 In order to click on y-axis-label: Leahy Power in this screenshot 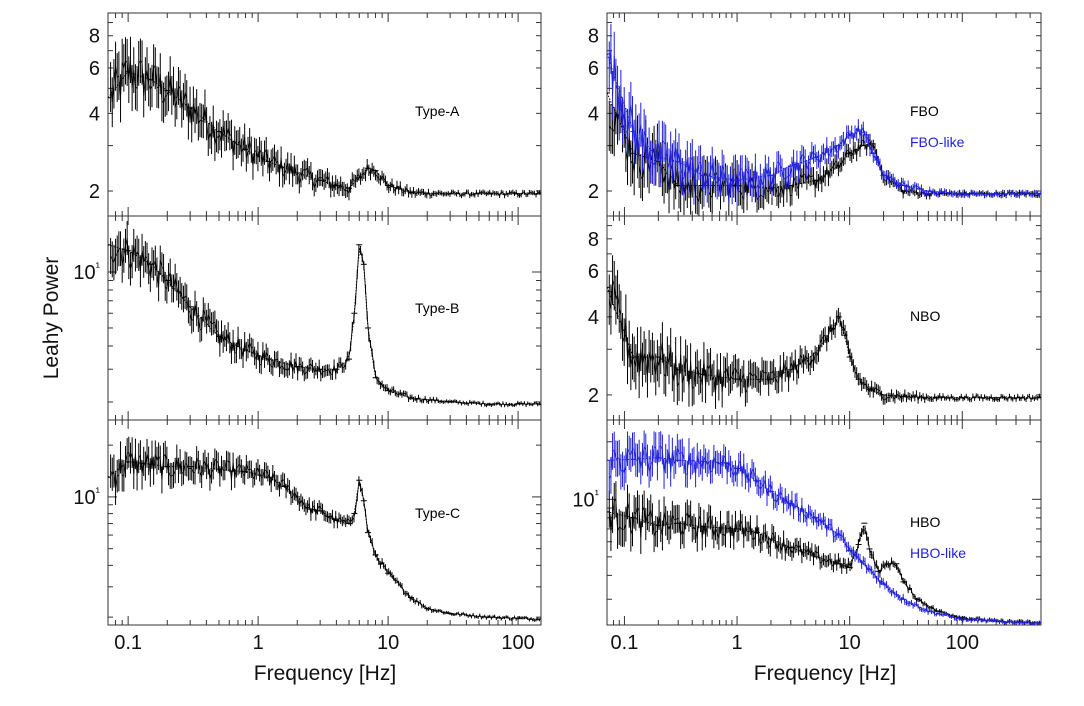, I will do `click(51, 318)`.